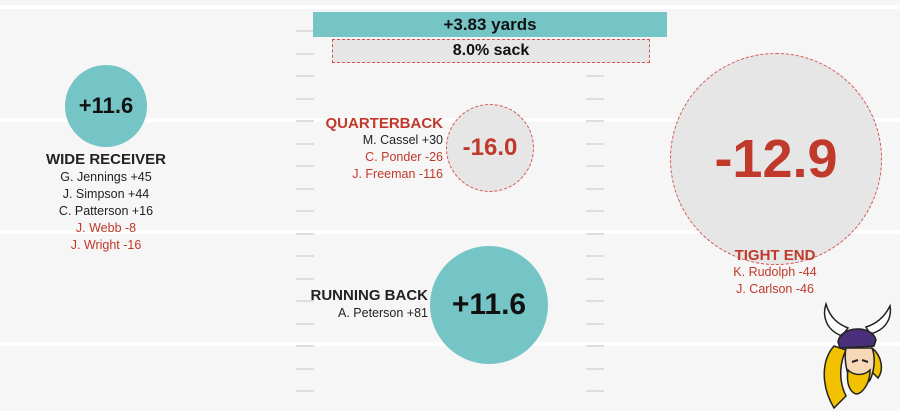 The height and width of the screenshot is (411, 900). I want to click on player-entry: J. Wright -16, so click(106, 245).